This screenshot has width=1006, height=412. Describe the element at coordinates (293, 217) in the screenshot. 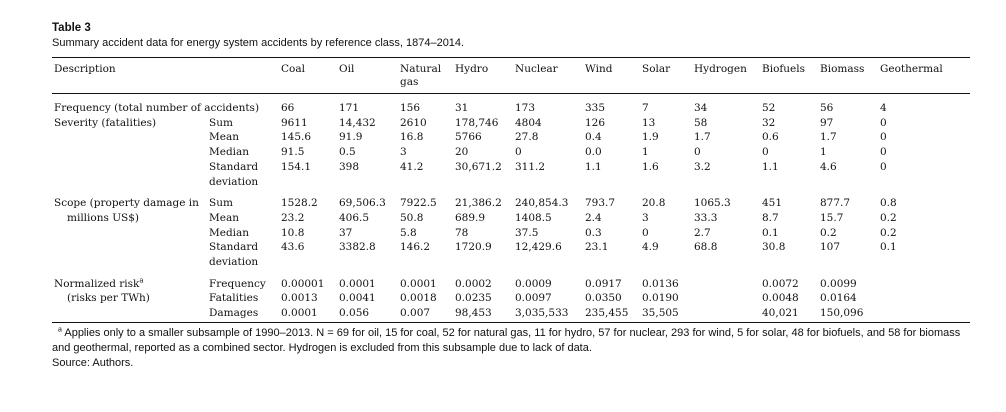

I see `table-cell: 23.2` at that location.